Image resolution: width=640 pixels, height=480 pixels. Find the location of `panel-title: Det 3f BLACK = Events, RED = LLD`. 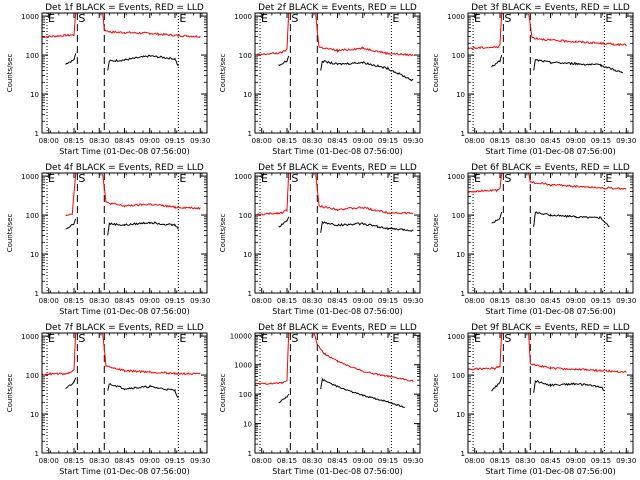

panel-title: Det 3f BLACK = Events, RED = LLD is located at coordinates (550, 8).